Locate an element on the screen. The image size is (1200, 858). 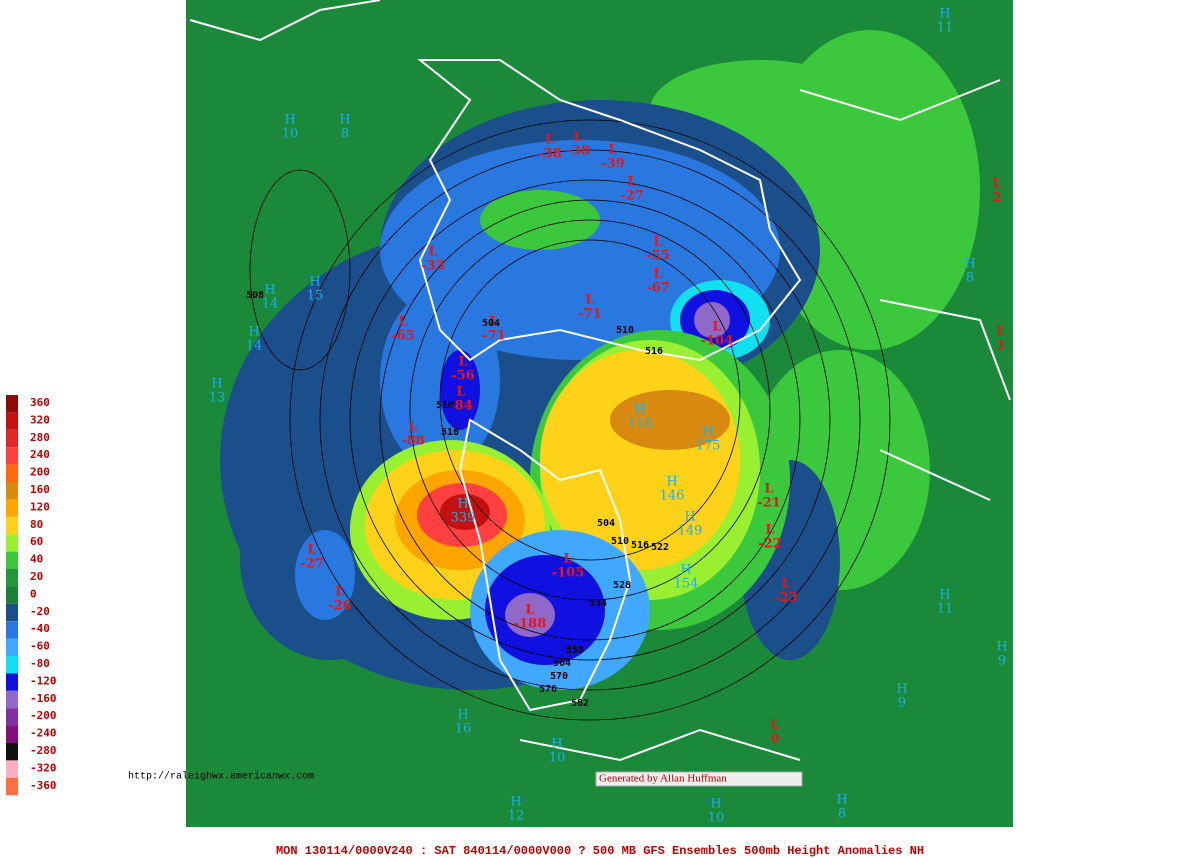
center-value: -84 is located at coordinates (461, 406).